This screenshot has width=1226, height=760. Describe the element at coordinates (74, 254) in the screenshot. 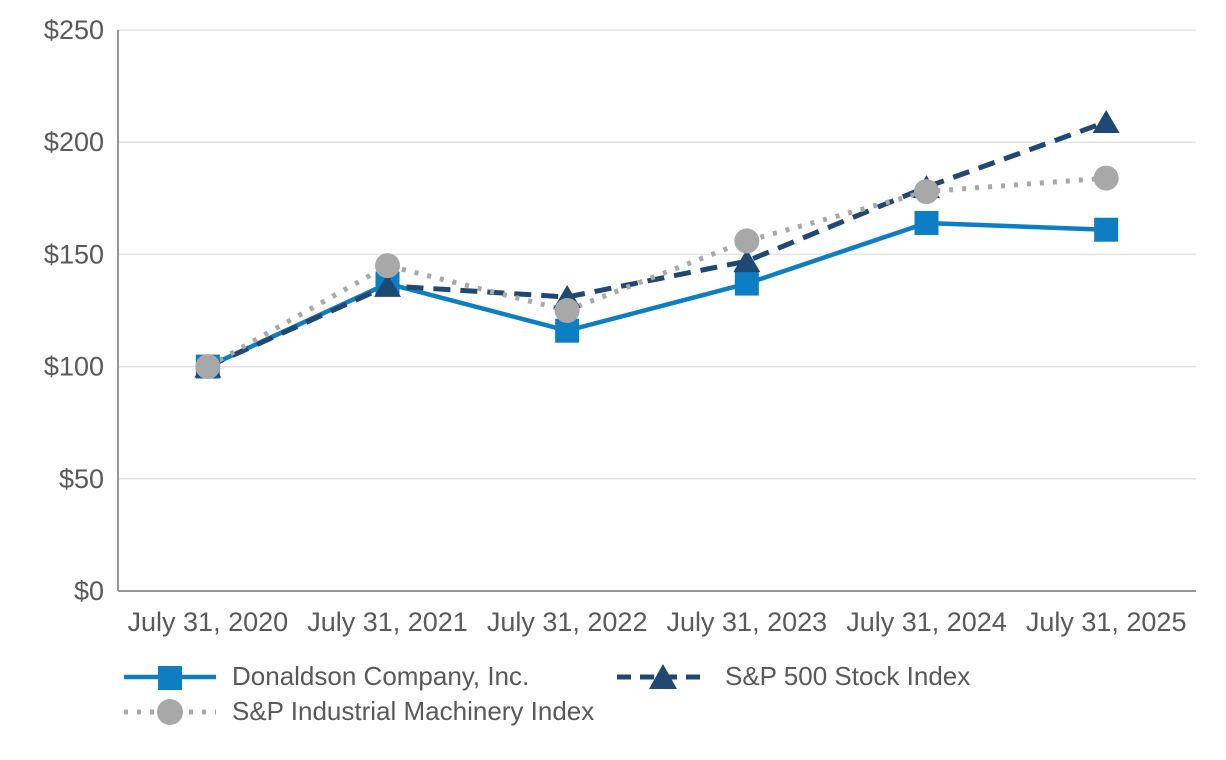

I see `y-tick-label: $150` at that location.